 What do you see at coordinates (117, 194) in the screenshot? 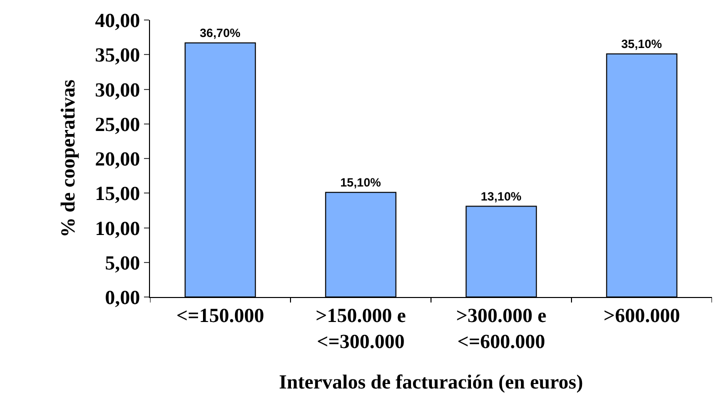
I see `y-tick-label: 15,00` at bounding box center [117, 194].